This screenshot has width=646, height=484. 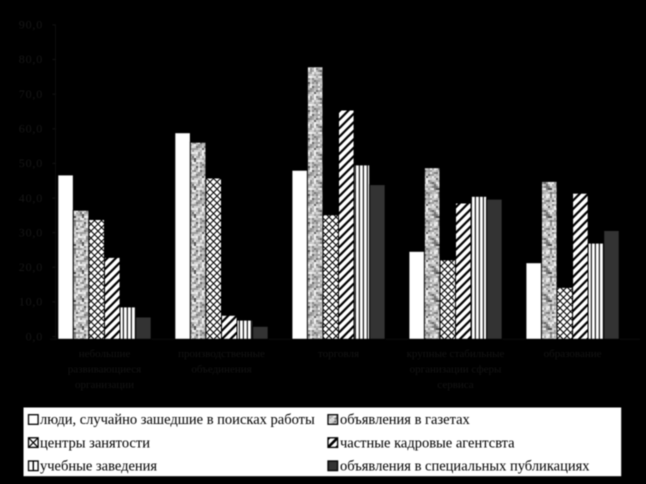 What do you see at coordinates (221, 370) in the screenshot?
I see `svg-text: объединения` at bounding box center [221, 370].